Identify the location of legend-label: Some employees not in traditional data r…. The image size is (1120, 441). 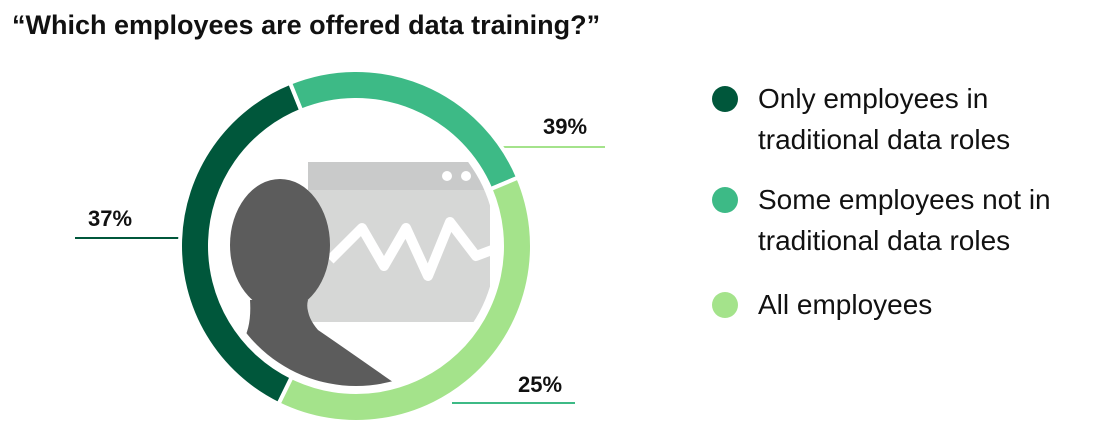
(904, 220).